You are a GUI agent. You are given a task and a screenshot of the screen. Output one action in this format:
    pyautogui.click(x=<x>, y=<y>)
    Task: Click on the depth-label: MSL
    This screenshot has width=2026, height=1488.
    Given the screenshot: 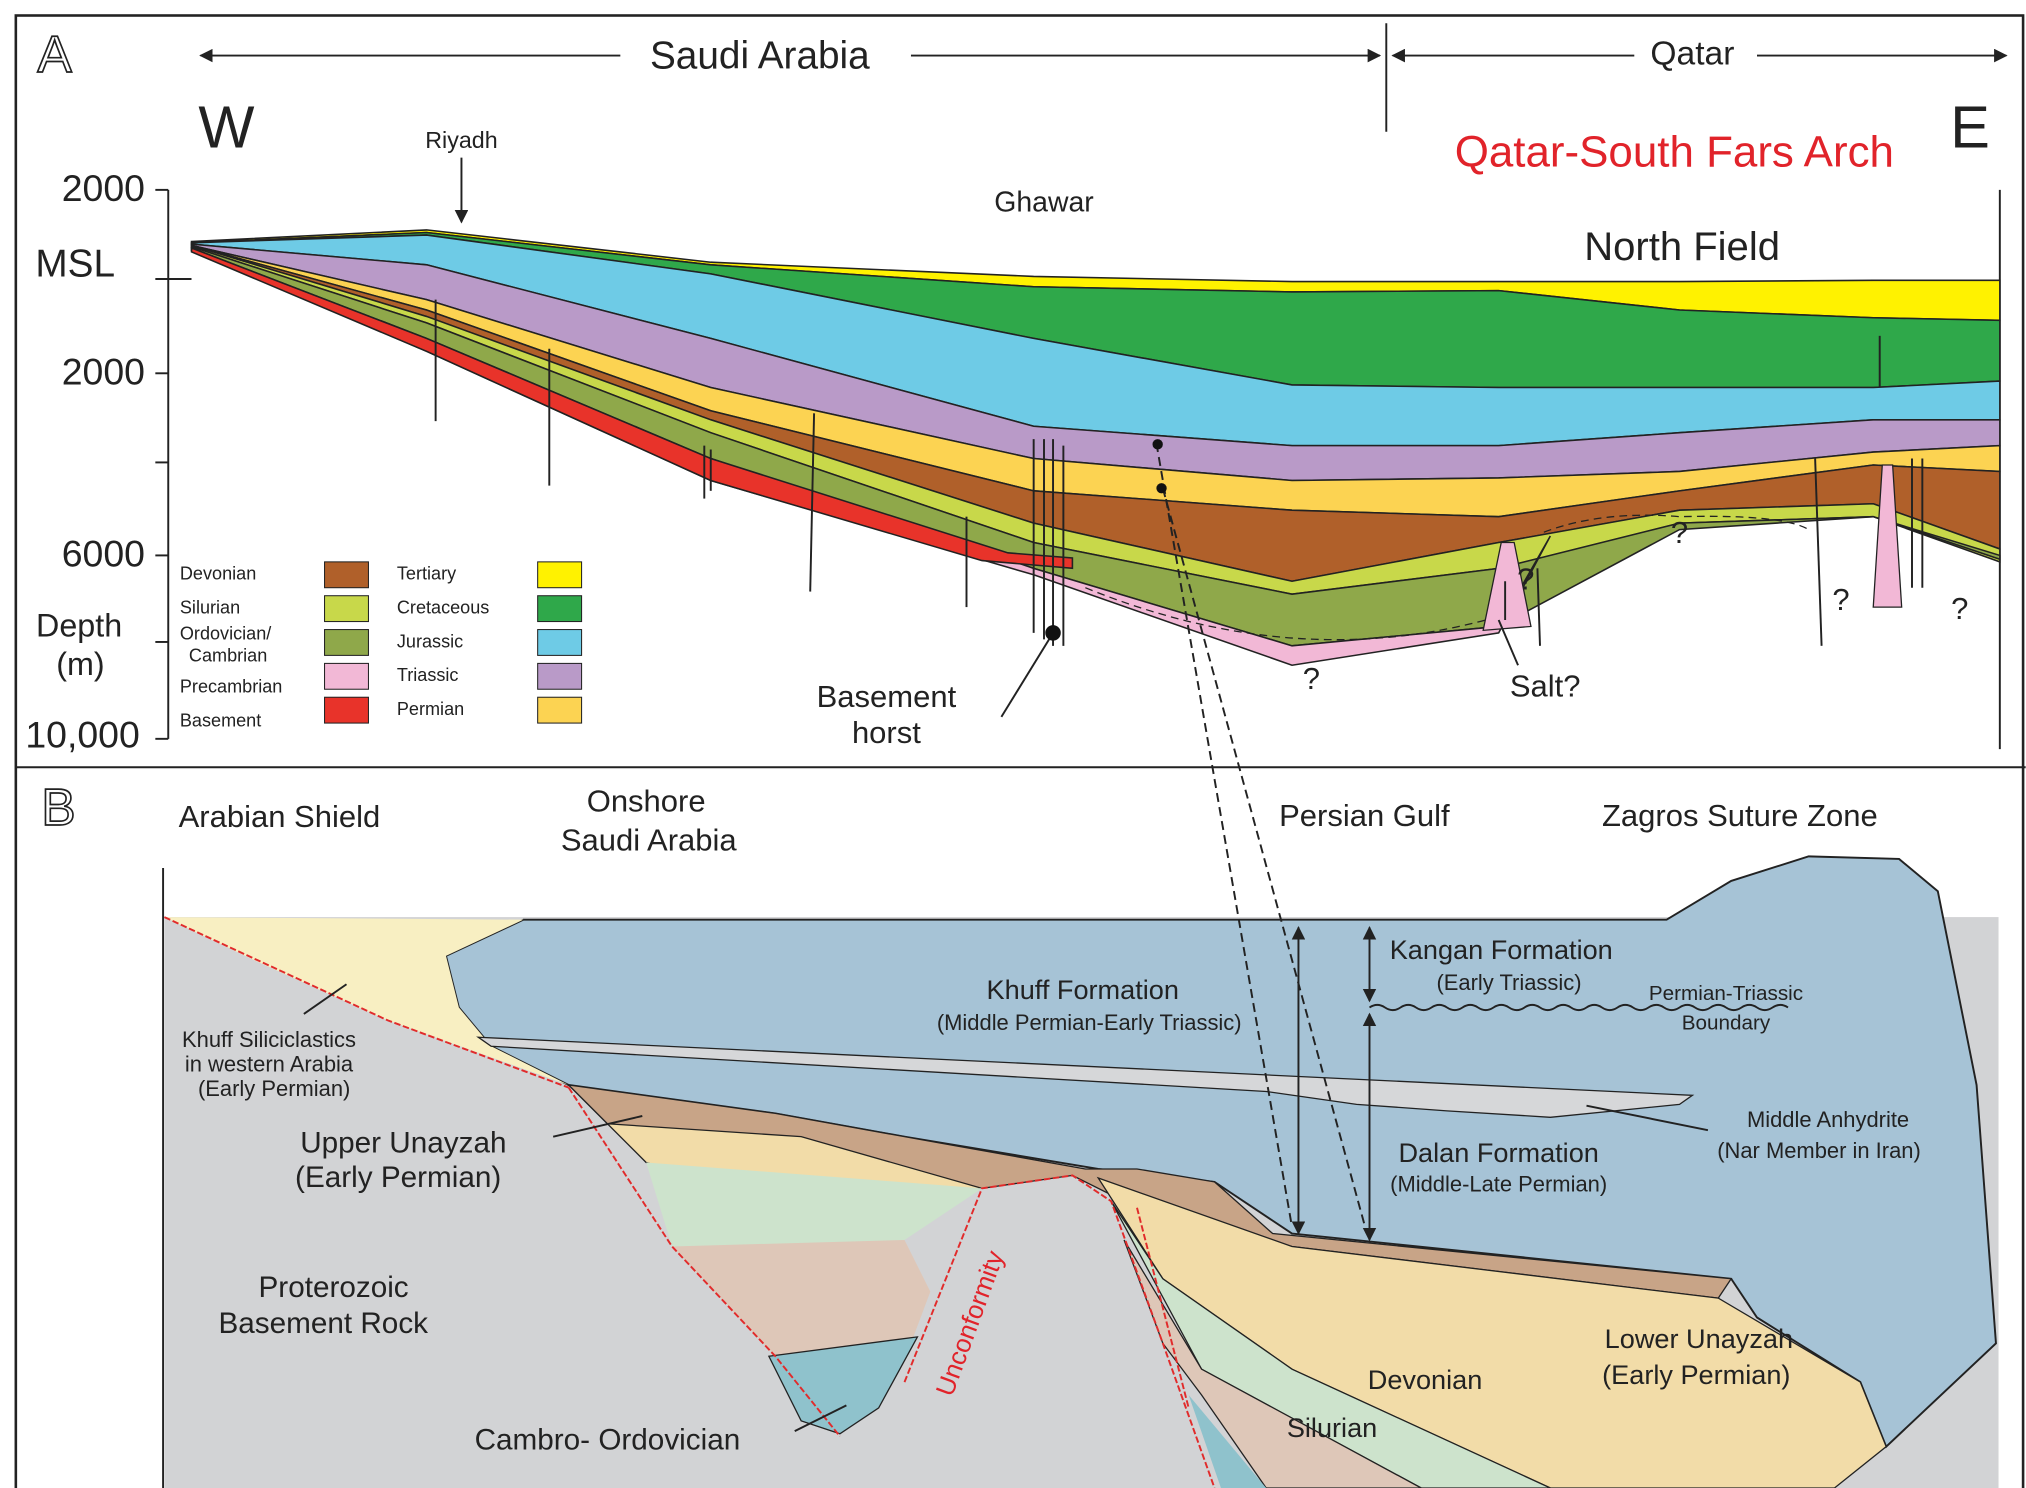 What is the action you would take?
    pyautogui.click(x=75, y=263)
    